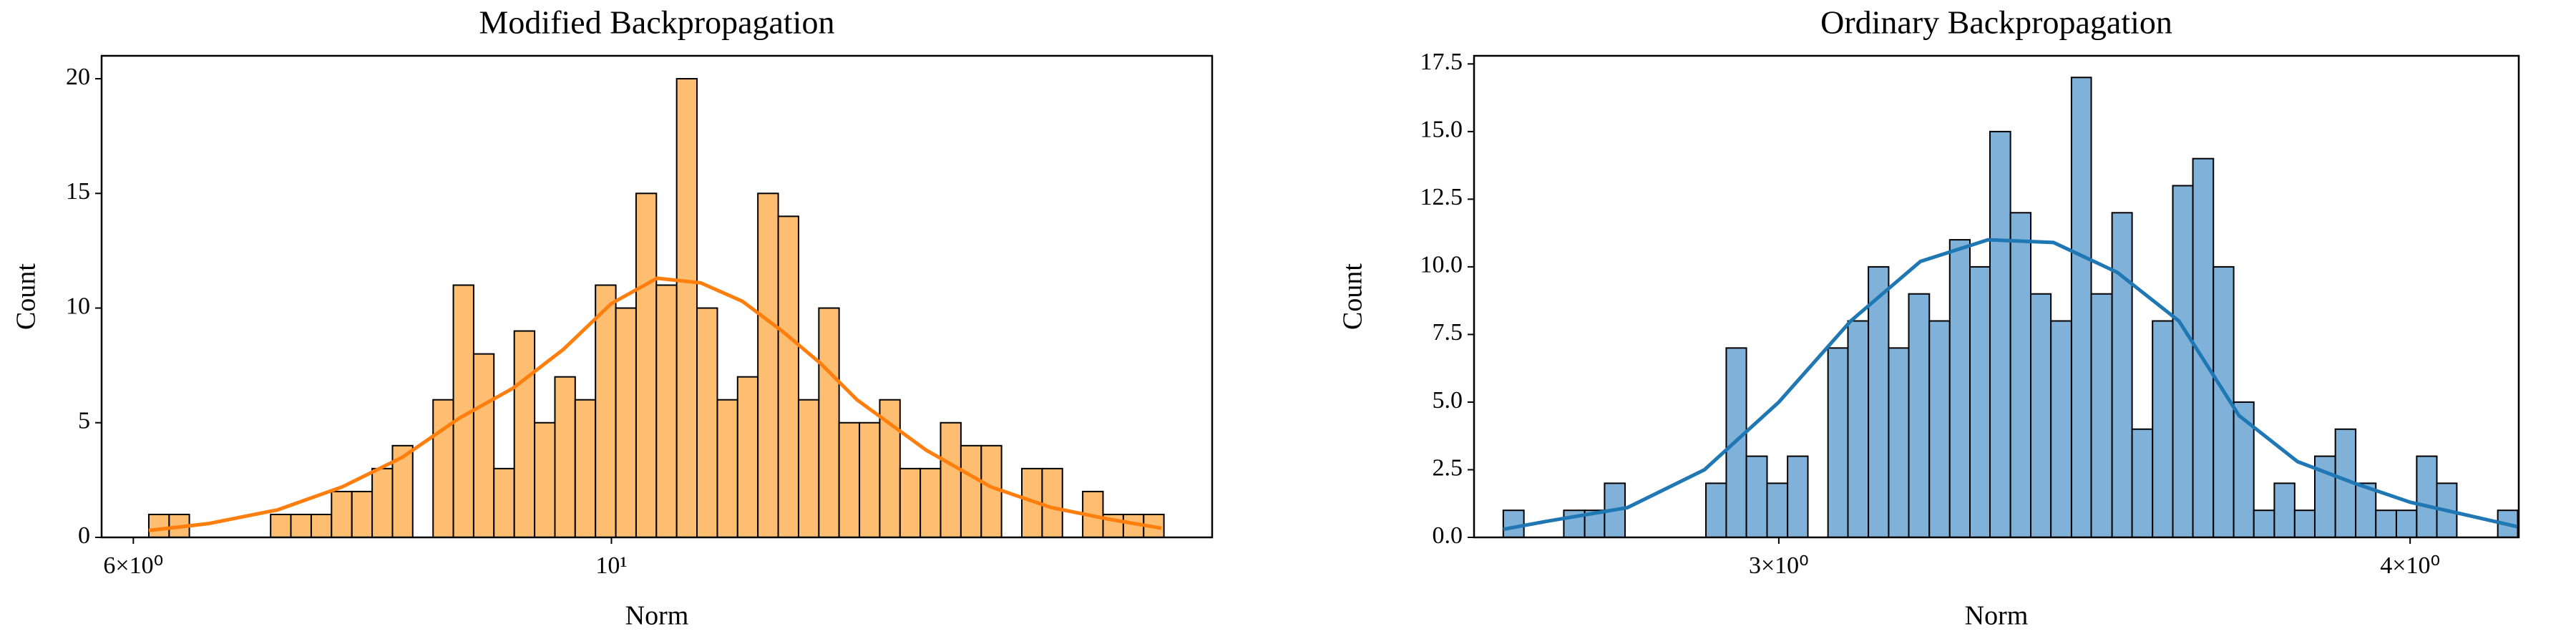 This screenshot has width=2576, height=644. Describe the element at coordinates (84, 535) in the screenshot. I see `y-tick-label: 0` at that location.